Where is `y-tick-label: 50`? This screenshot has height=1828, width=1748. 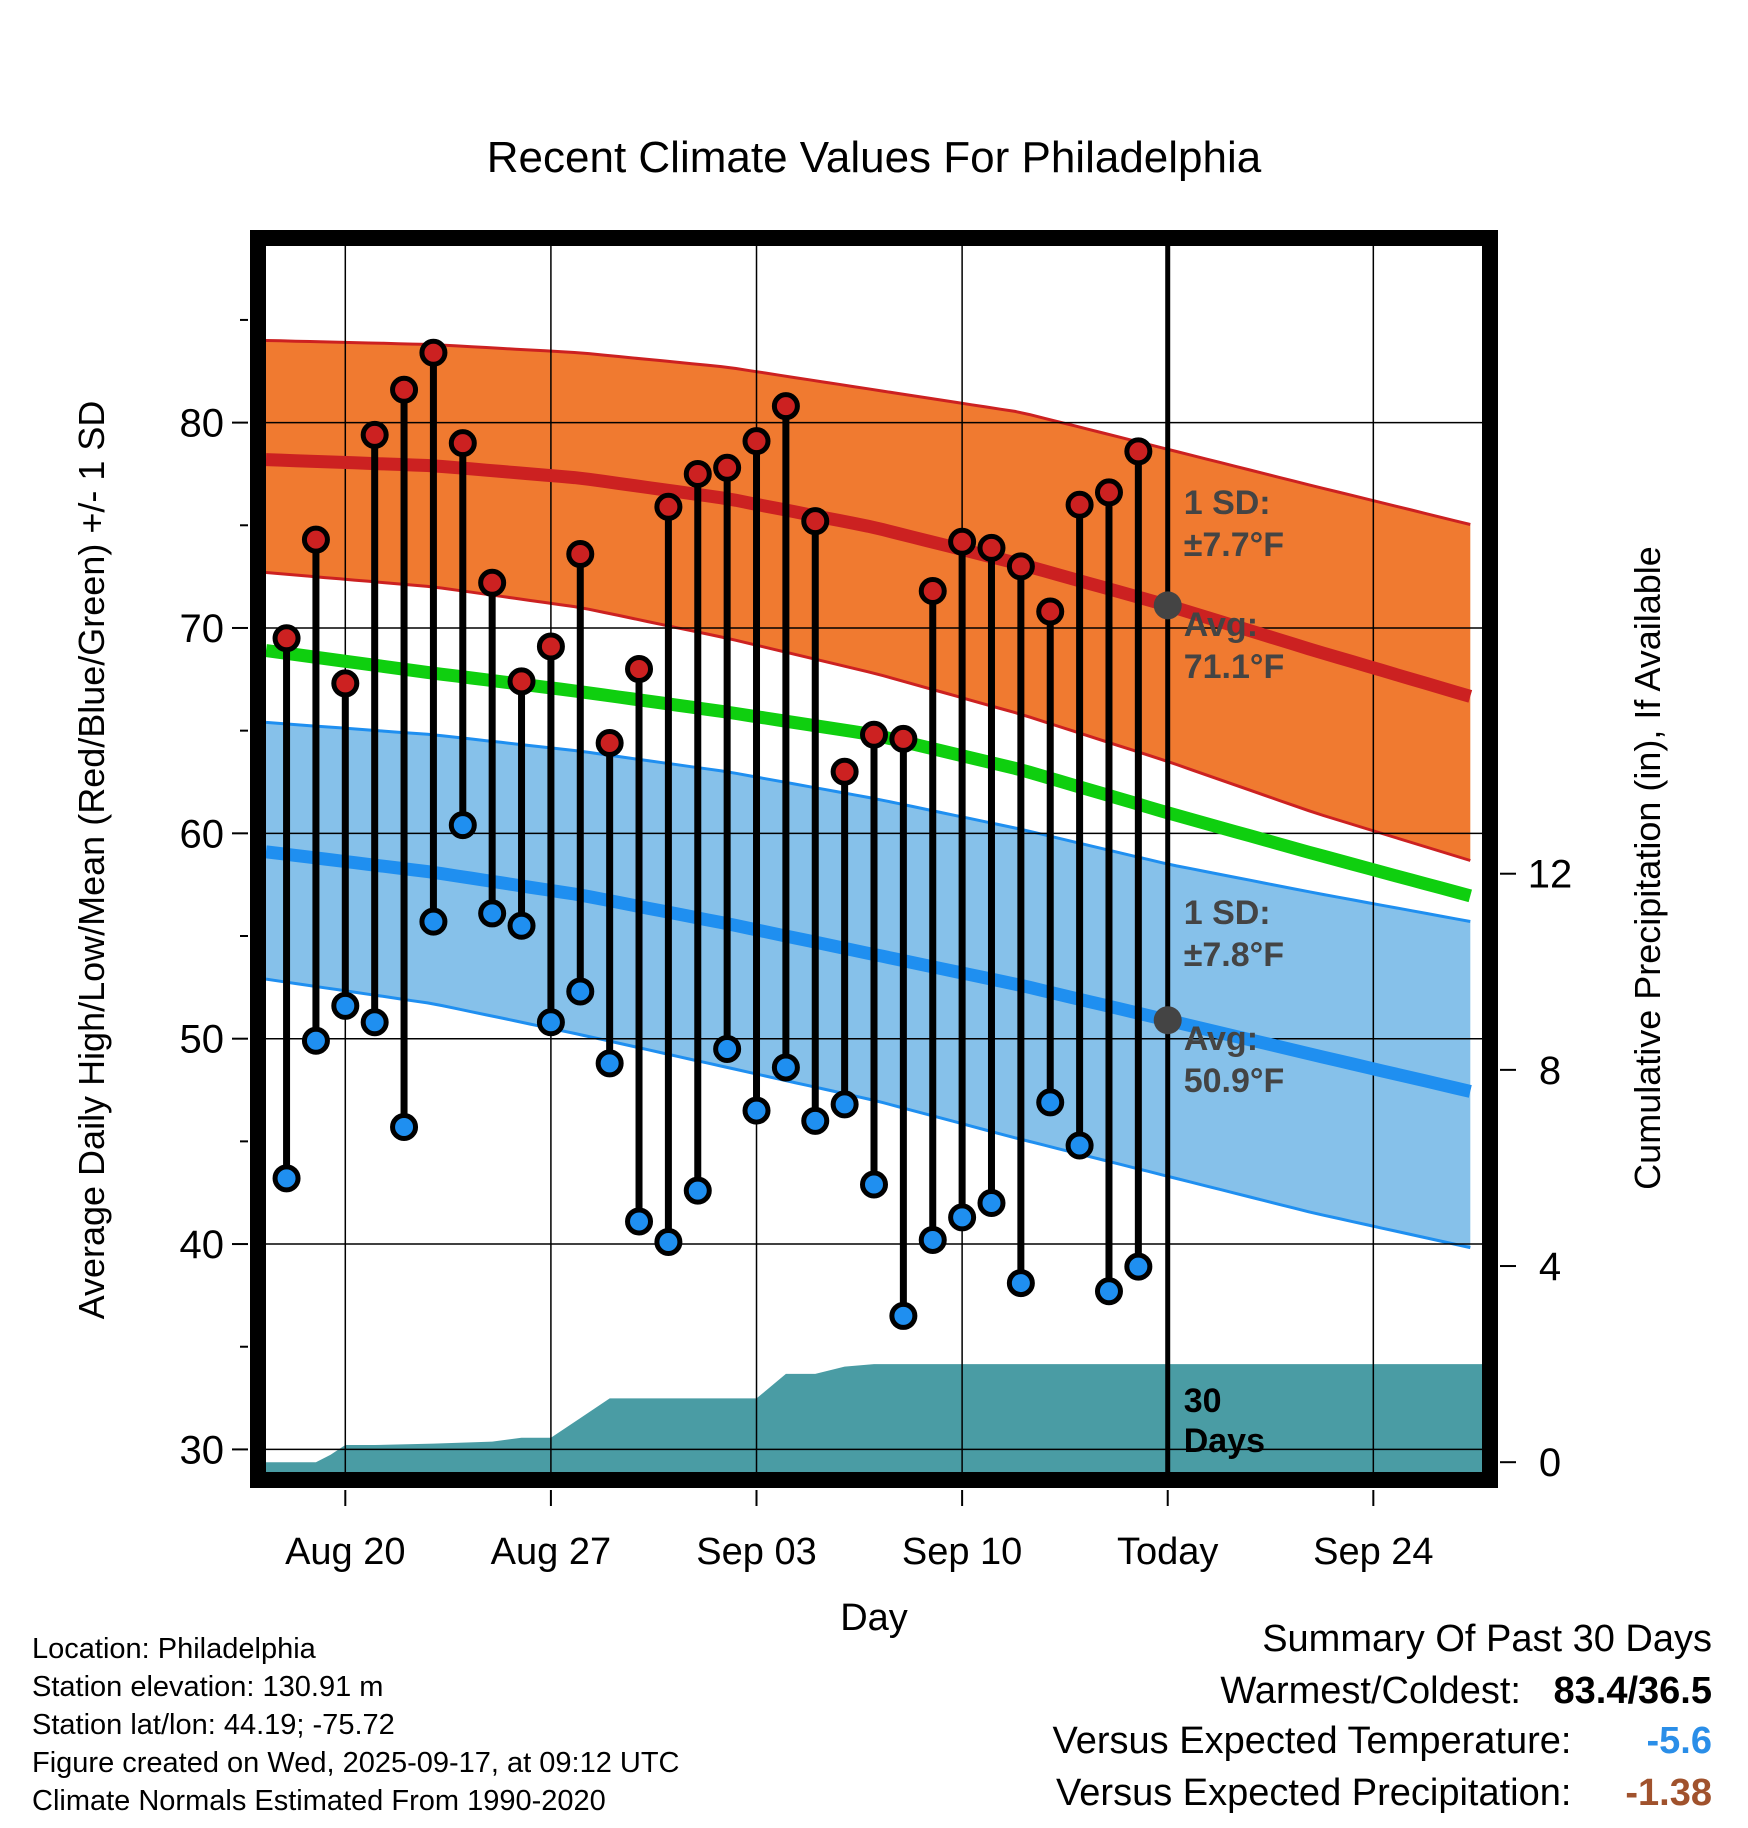
y-tick-label: 50 is located at coordinates (202, 1040).